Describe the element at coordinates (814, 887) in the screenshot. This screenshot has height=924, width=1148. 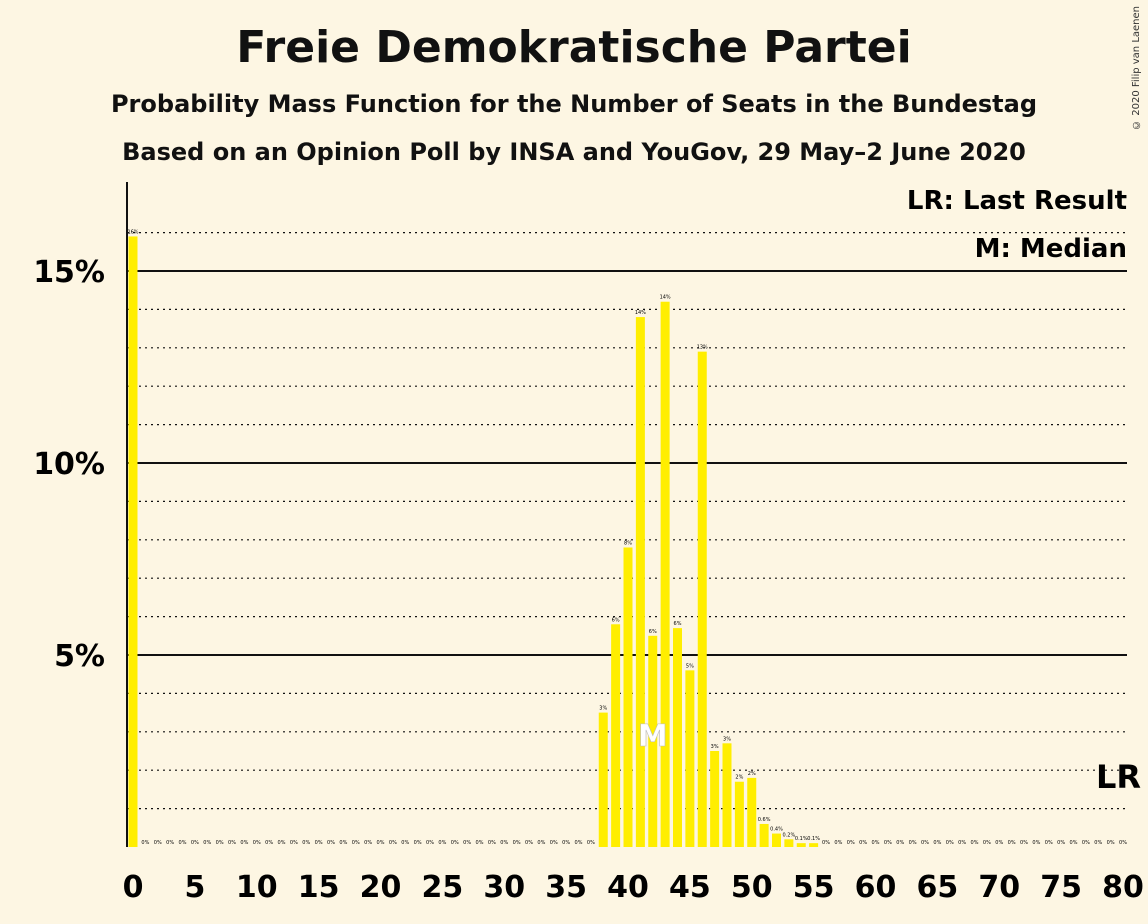
I see `x-tick-label: 55` at that location.